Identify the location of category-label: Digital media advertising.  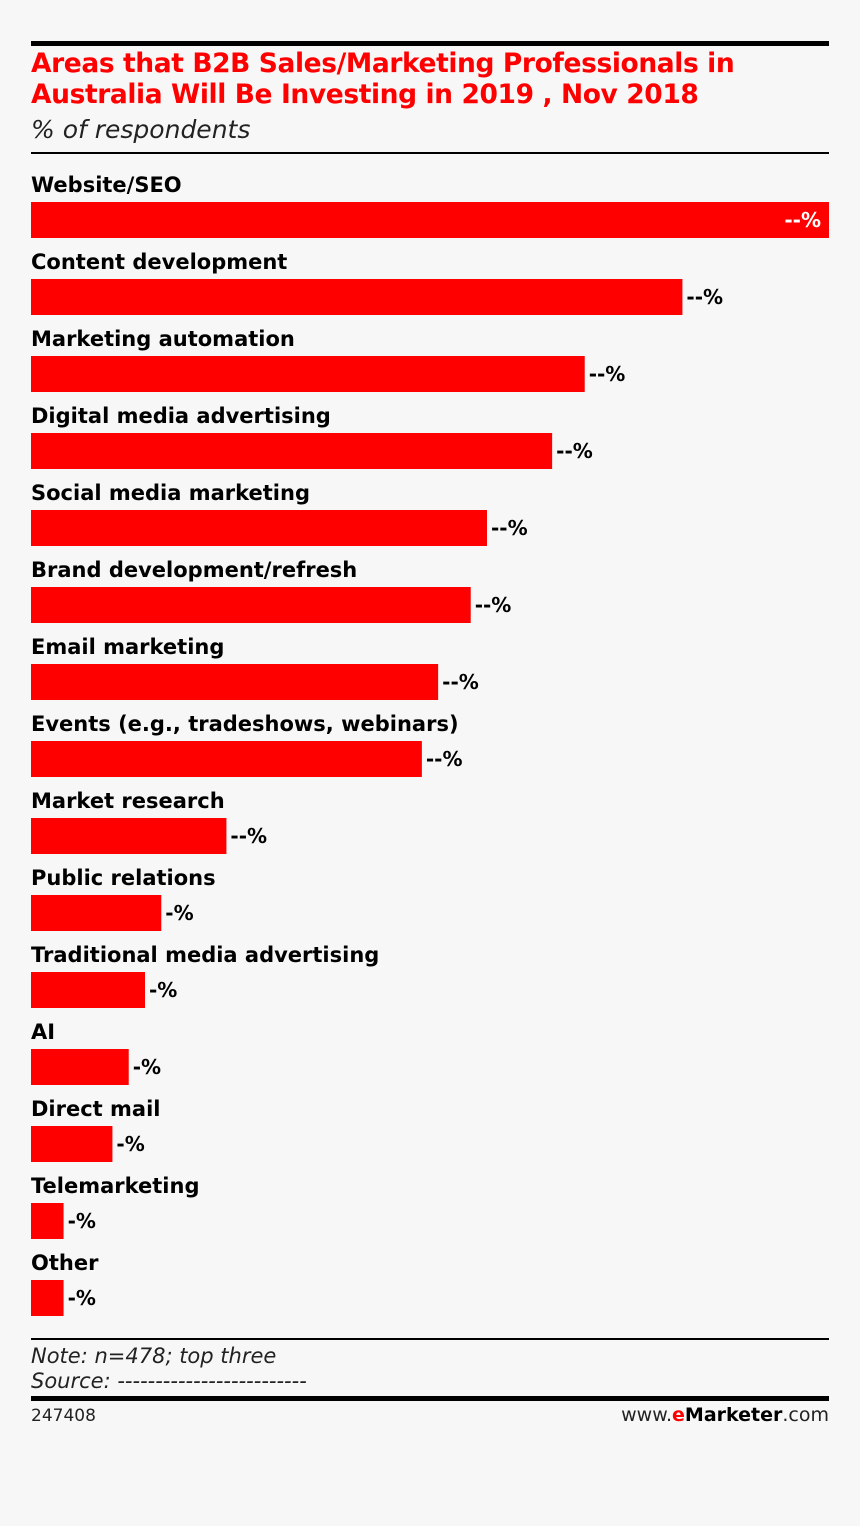
(181, 416).